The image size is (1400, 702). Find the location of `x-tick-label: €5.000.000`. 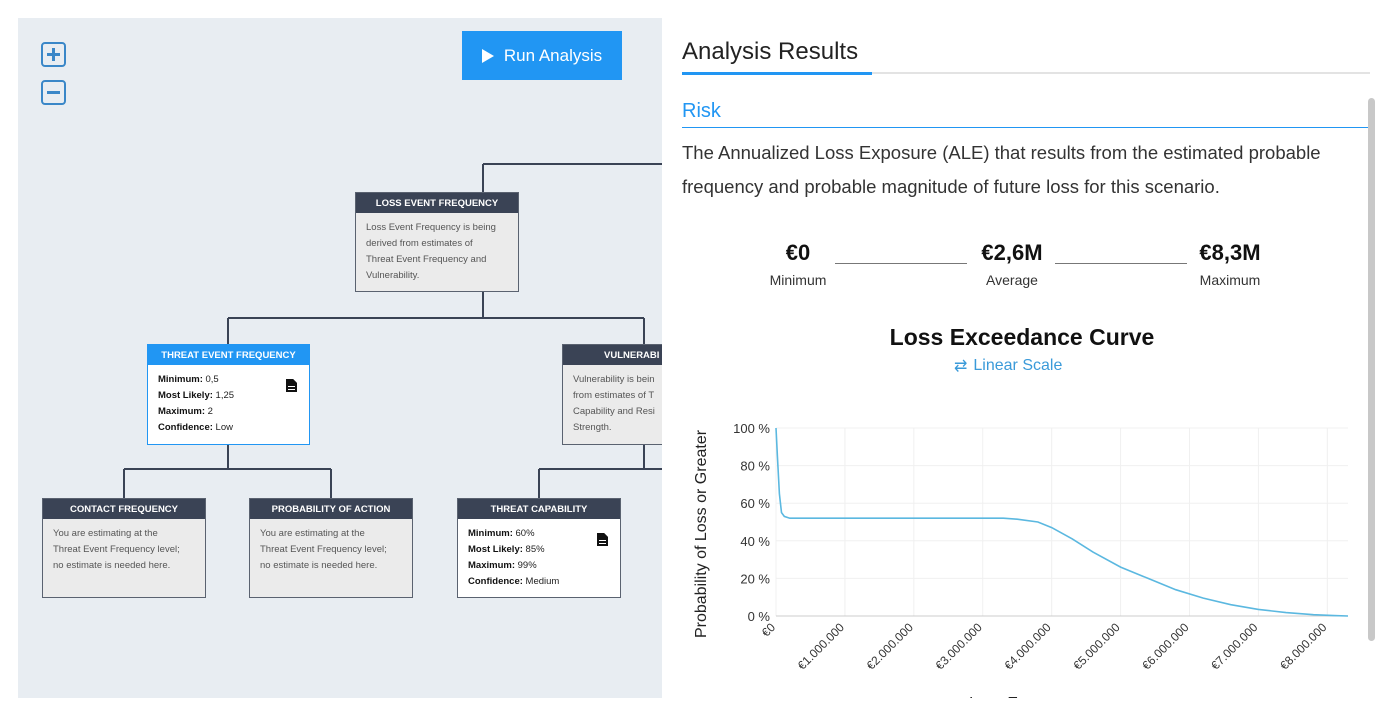

x-tick-label: €5.000.000 is located at coordinates (1096, 646).